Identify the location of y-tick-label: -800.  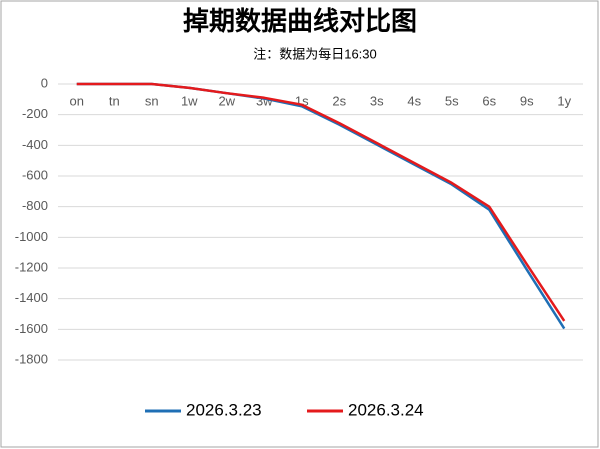
(35, 205).